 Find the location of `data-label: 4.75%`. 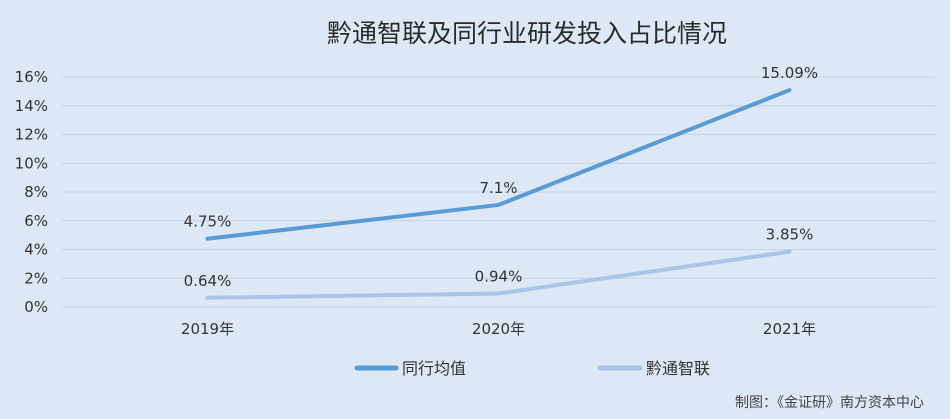

data-label: 4.75% is located at coordinates (208, 222).